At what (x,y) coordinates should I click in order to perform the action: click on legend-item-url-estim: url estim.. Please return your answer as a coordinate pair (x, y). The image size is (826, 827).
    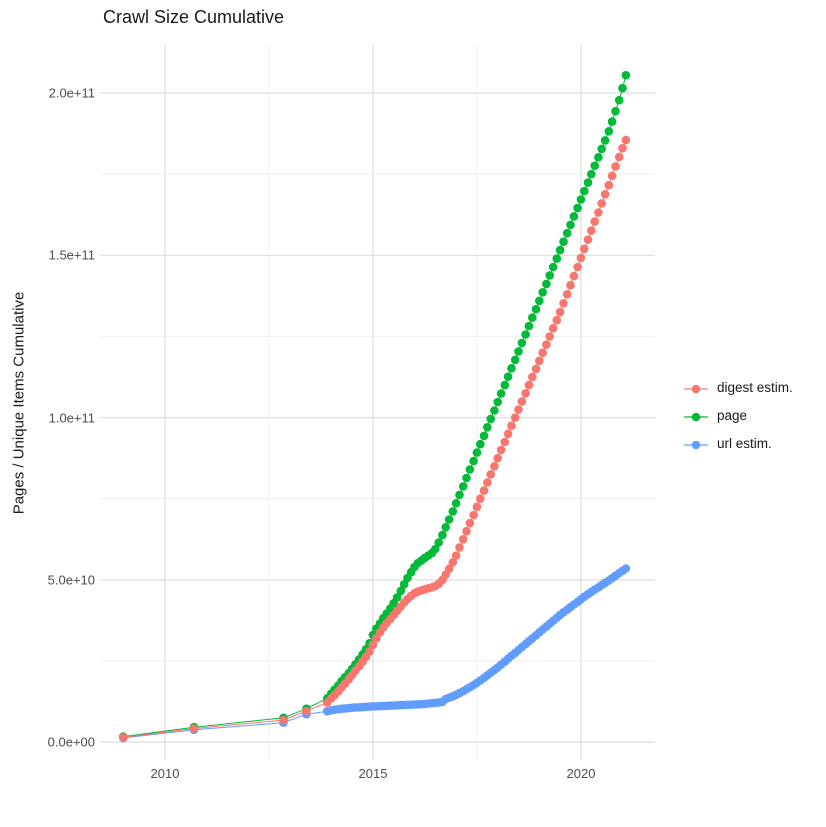
    Looking at the image, I should click on (738, 443).